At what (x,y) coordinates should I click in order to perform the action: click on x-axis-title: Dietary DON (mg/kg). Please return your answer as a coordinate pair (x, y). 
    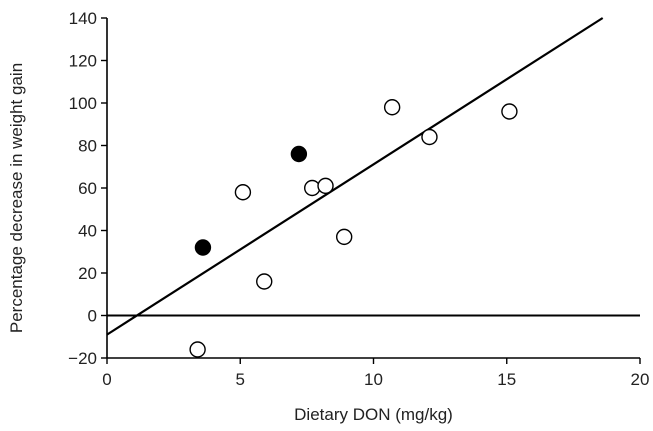
    Looking at the image, I should click on (373, 414).